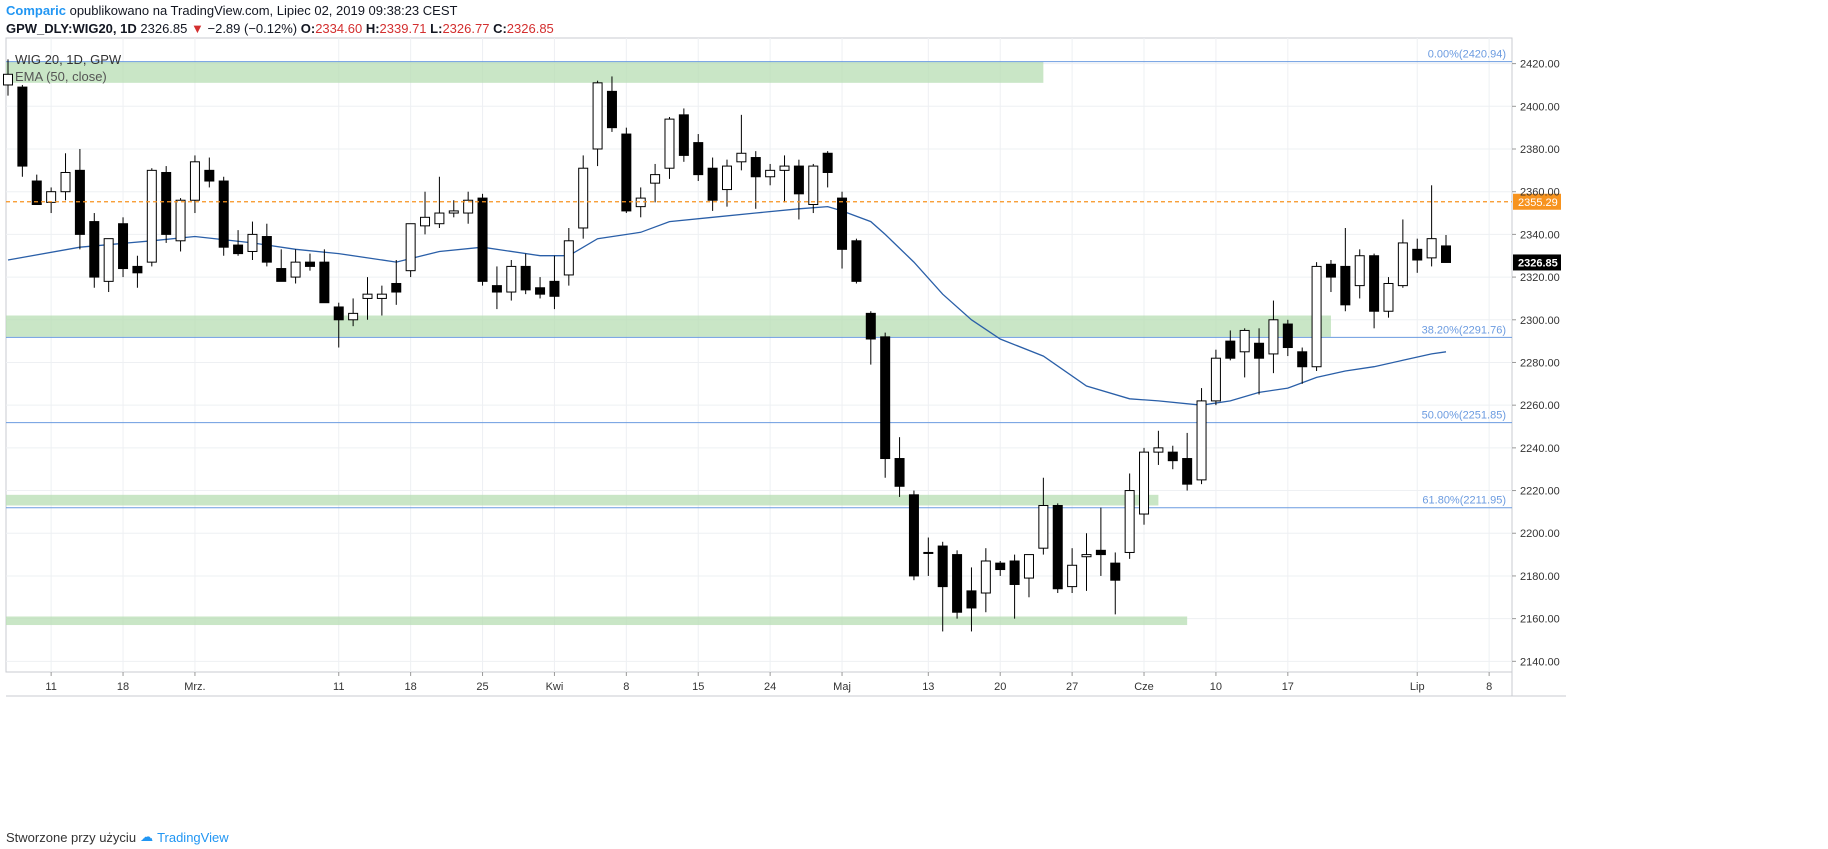 This screenshot has width=1828, height=849. What do you see at coordinates (1540, 492) in the screenshot?
I see `y-tick-label: 2220.00` at bounding box center [1540, 492].